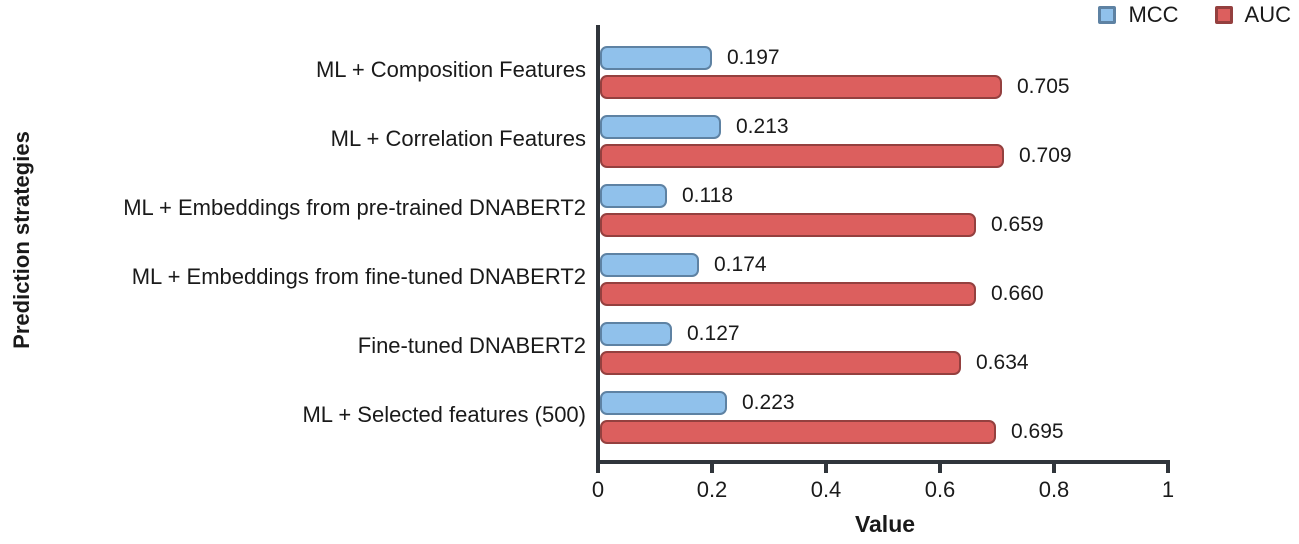  I want to click on mcc-bar-value: 0.127, so click(713, 333).